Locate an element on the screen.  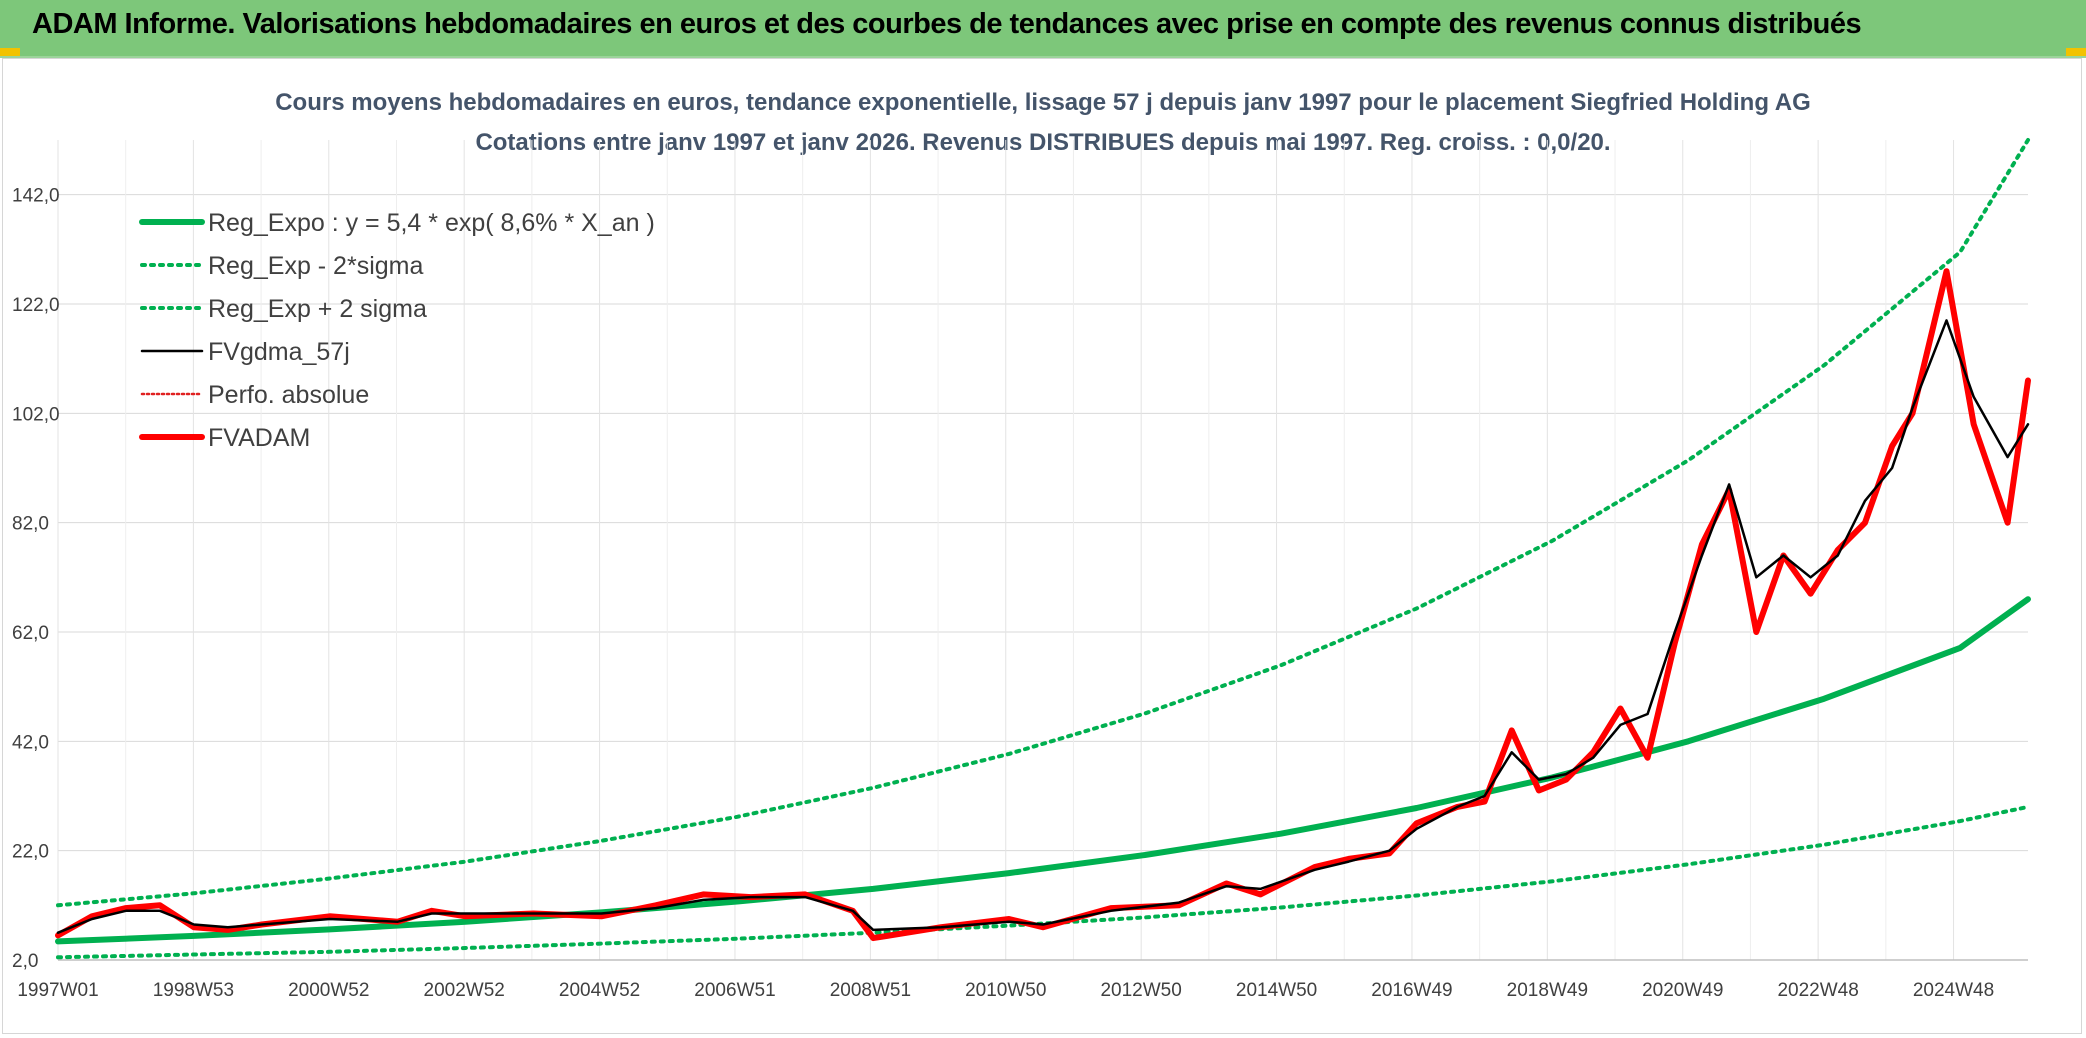
x-tick-label: 2016W49 is located at coordinates (1411, 990).